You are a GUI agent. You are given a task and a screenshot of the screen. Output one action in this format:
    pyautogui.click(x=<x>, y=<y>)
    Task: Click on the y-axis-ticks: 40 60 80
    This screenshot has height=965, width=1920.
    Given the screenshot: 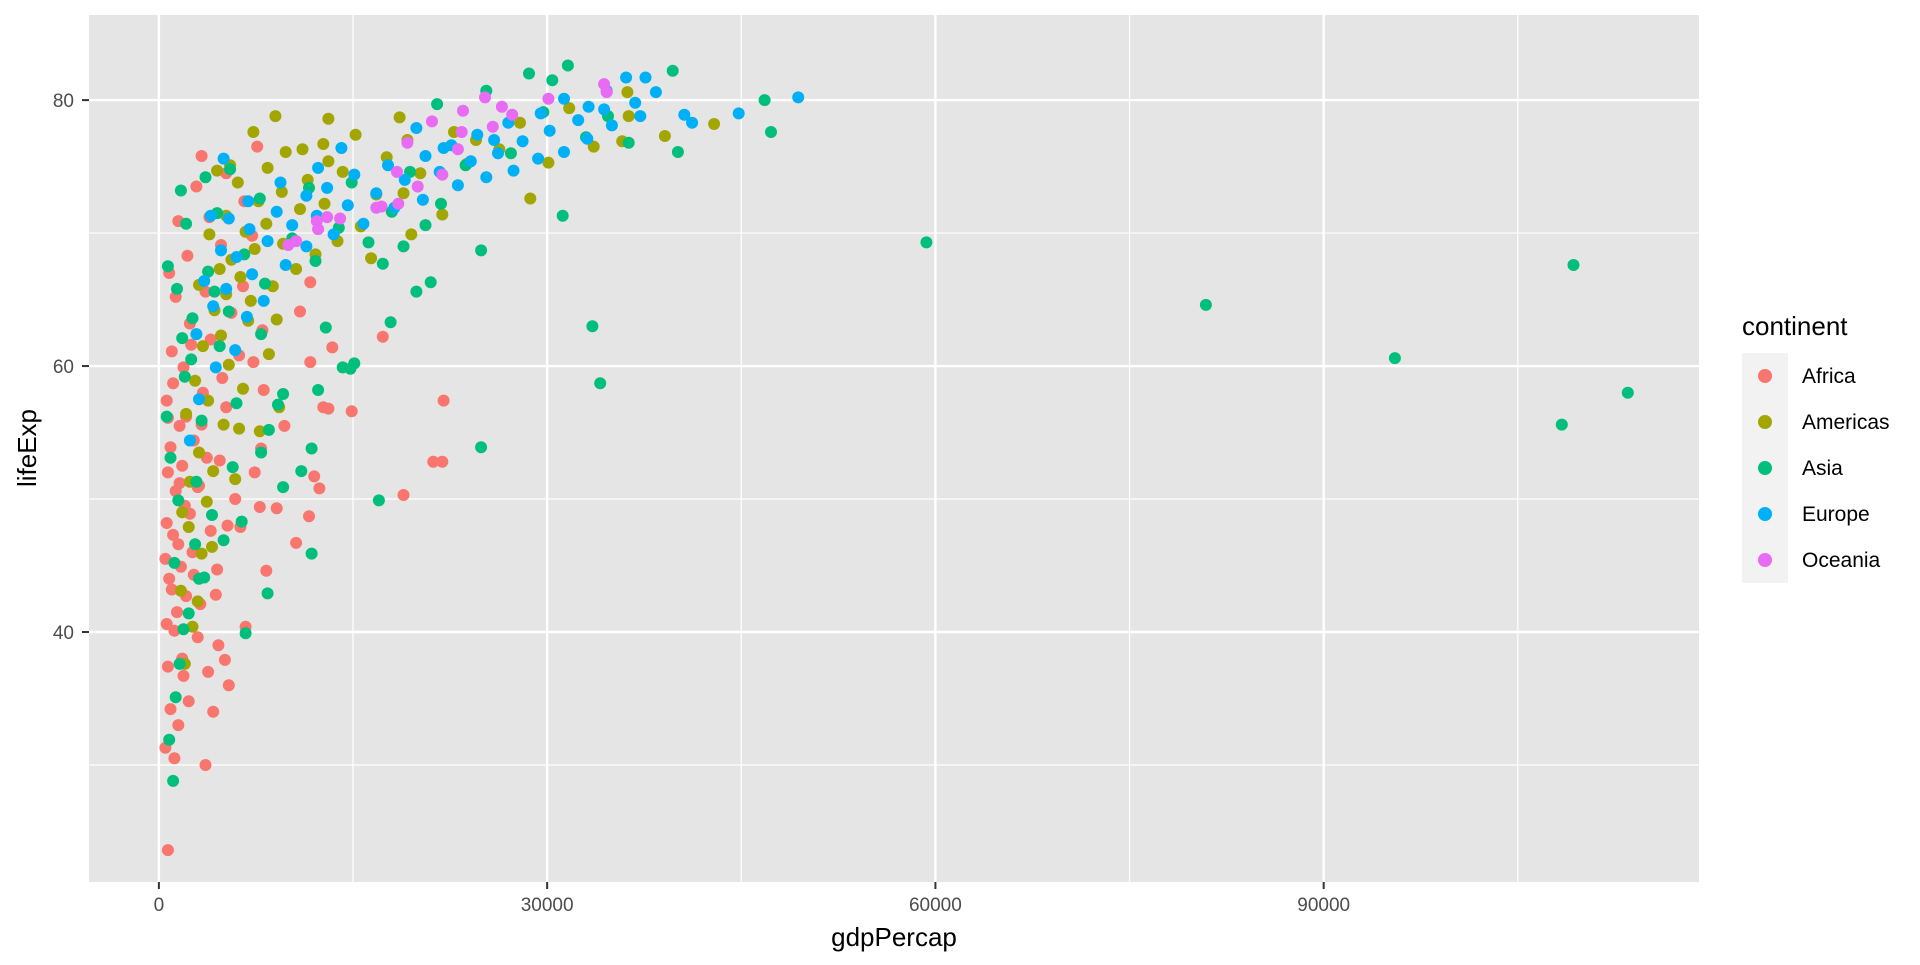 What is the action you would take?
    pyautogui.click(x=71, y=367)
    